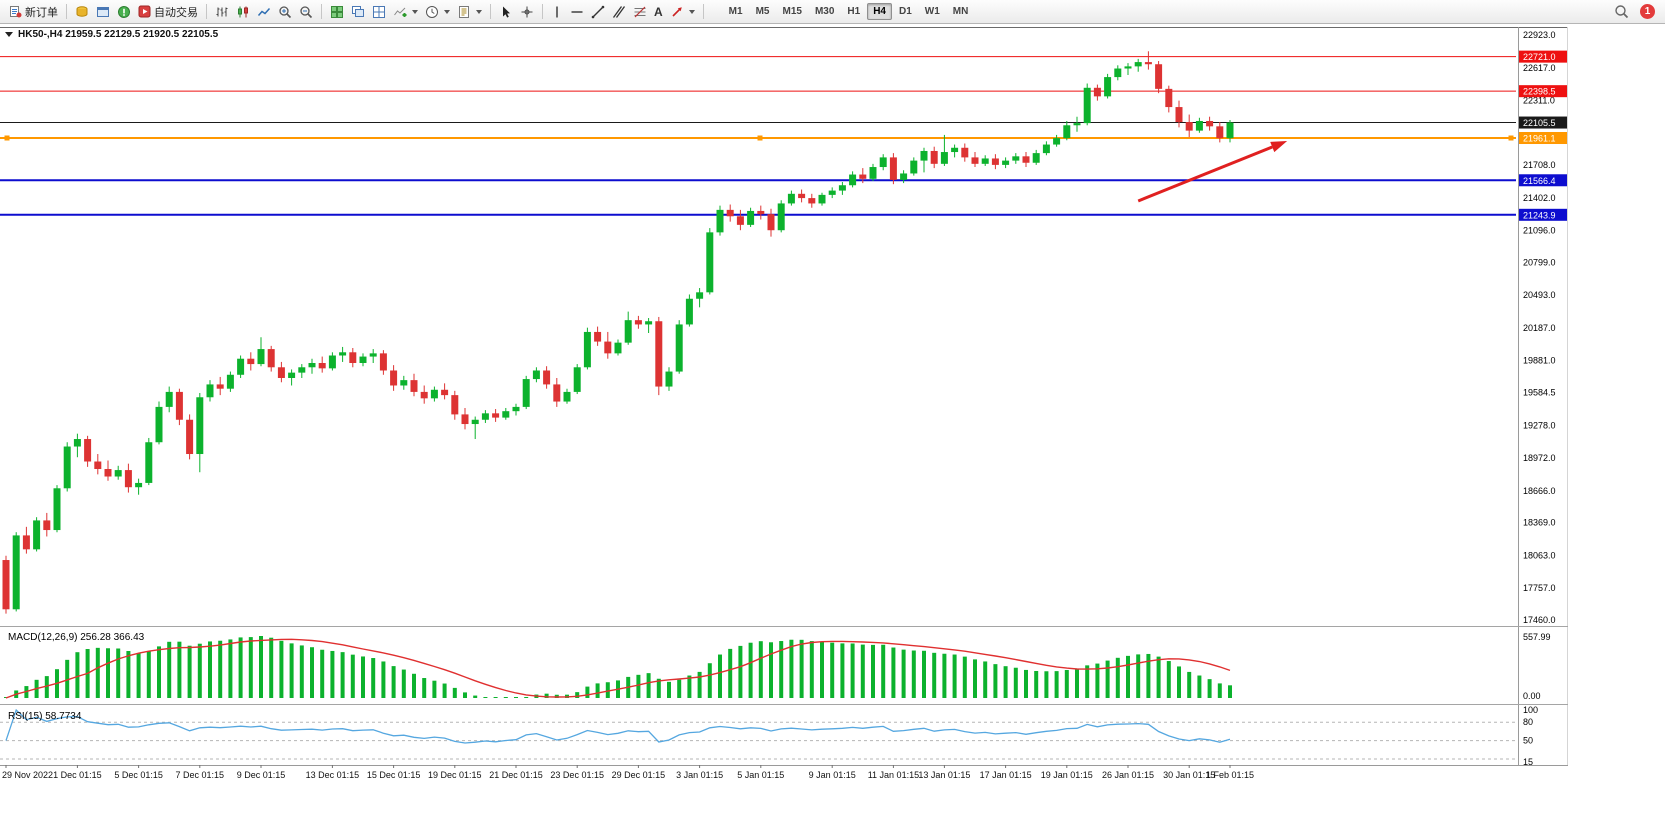 The height and width of the screenshot is (834, 1665). Describe the element at coordinates (824, 11) in the screenshot. I see `timeframe-button-m30: M30` at that location.